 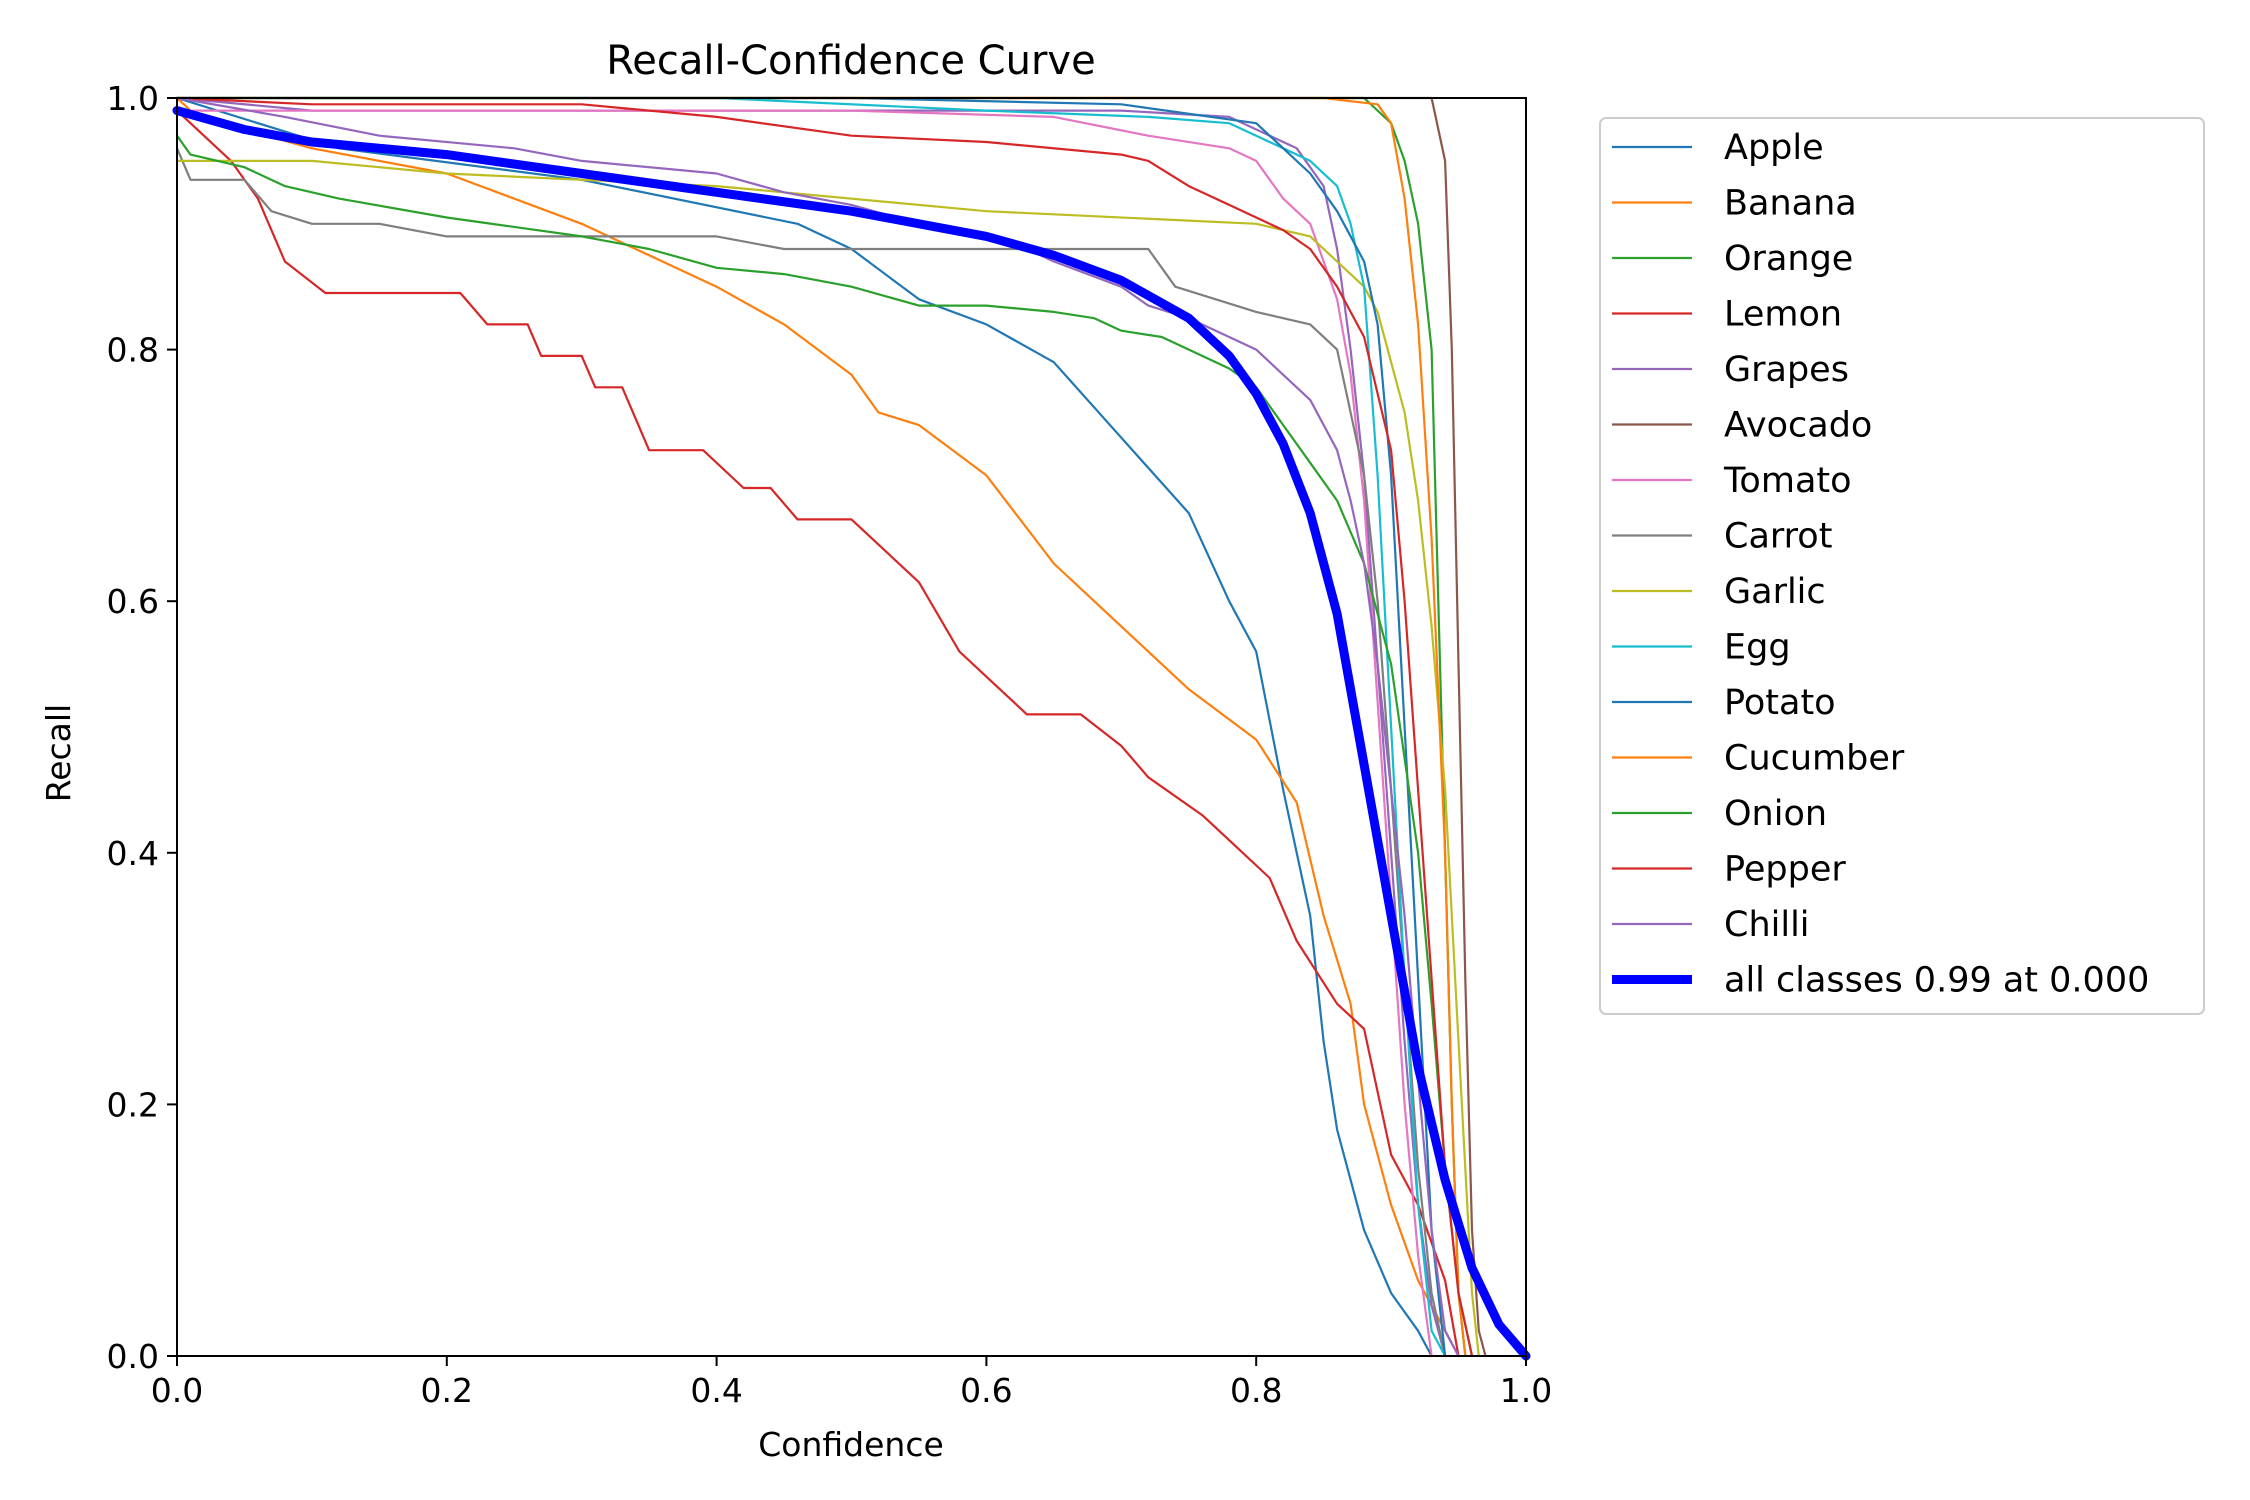 I want to click on legend-label: Tomato, so click(x=1787, y=481).